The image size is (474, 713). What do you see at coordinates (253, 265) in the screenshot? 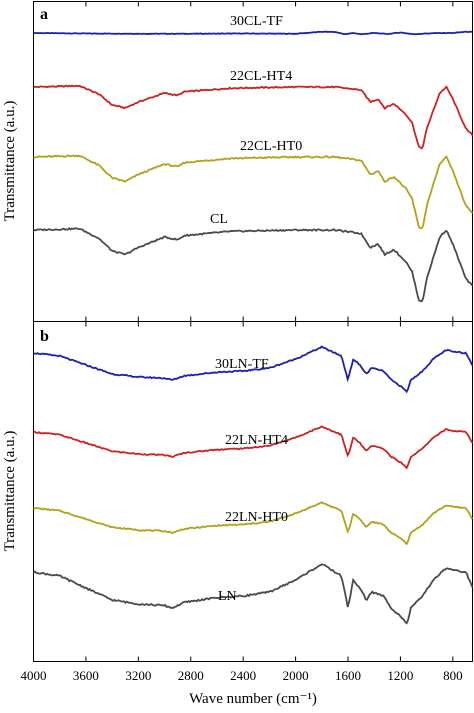
I see `series-line-cl` at bounding box center [253, 265].